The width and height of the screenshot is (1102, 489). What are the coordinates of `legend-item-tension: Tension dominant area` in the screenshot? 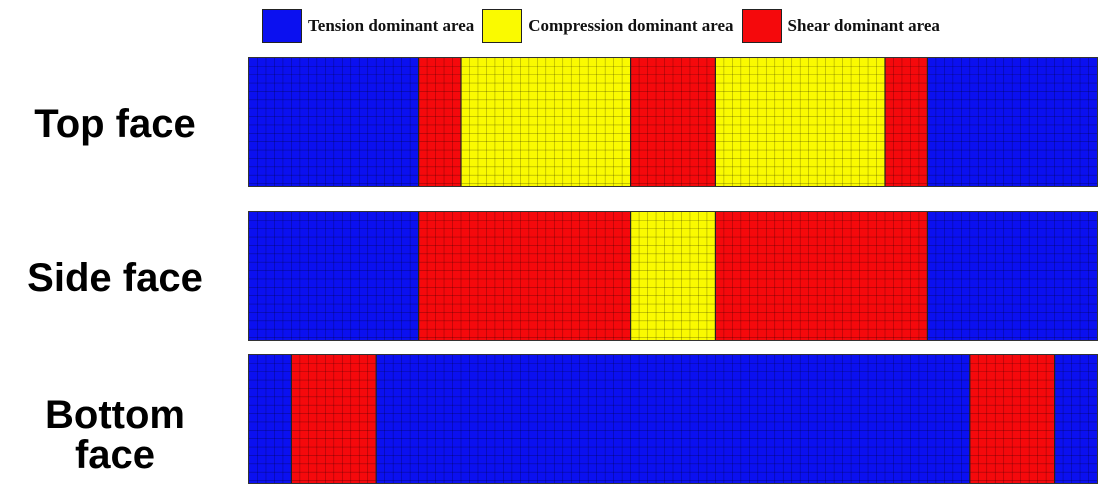 It's located at (368, 26).